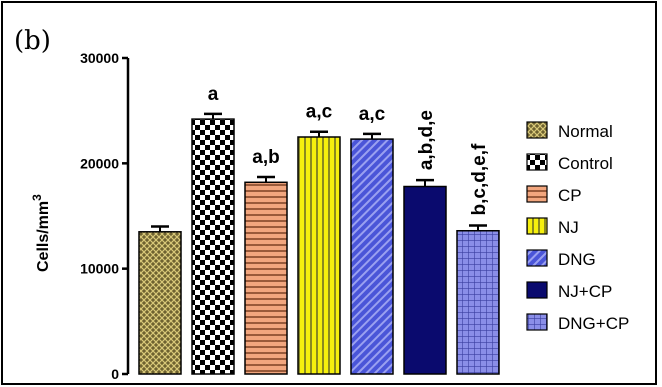 This screenshot has width=662, height=387. What do you see at coordinates (425, 280) in the screenshot?
I see `bar-nj-cp` at bounding box center [425, 280].